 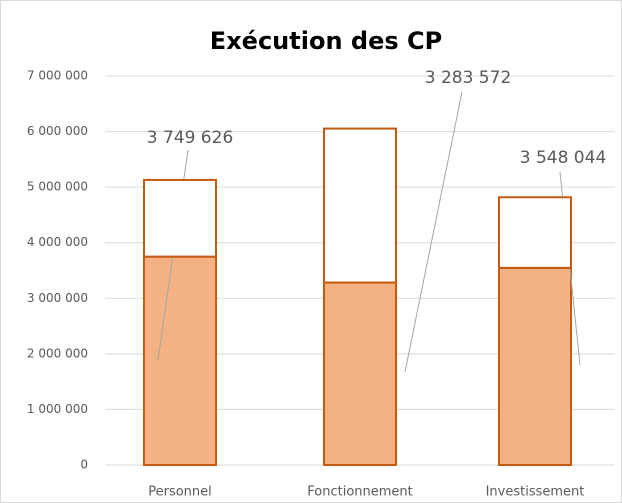 What do you see at coordinates (57, 131) in the screenshot?
I see `y-tick-label: 6 000 000` at bounding box center [57, 131].